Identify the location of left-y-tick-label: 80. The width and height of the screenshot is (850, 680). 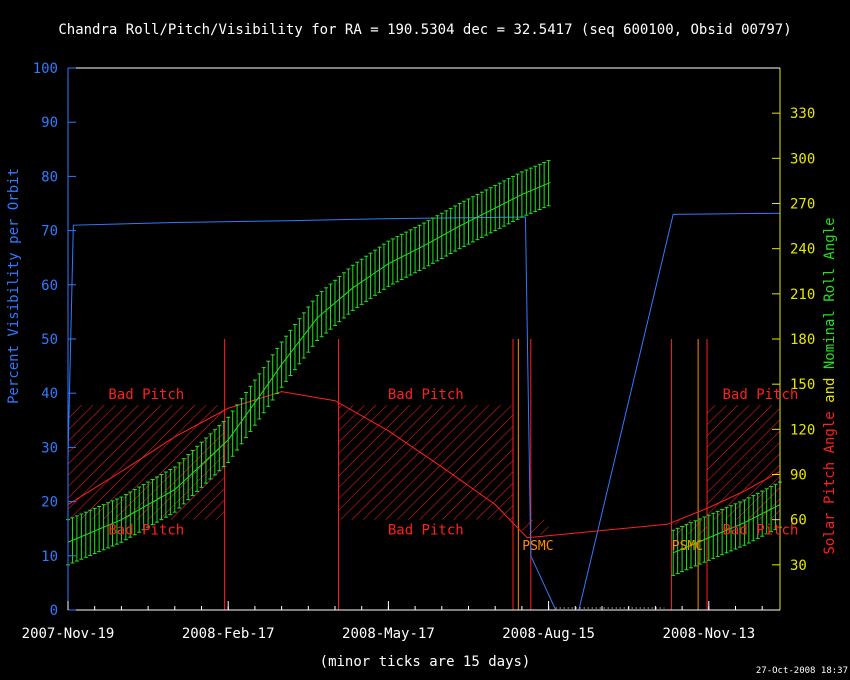
(49, 177).